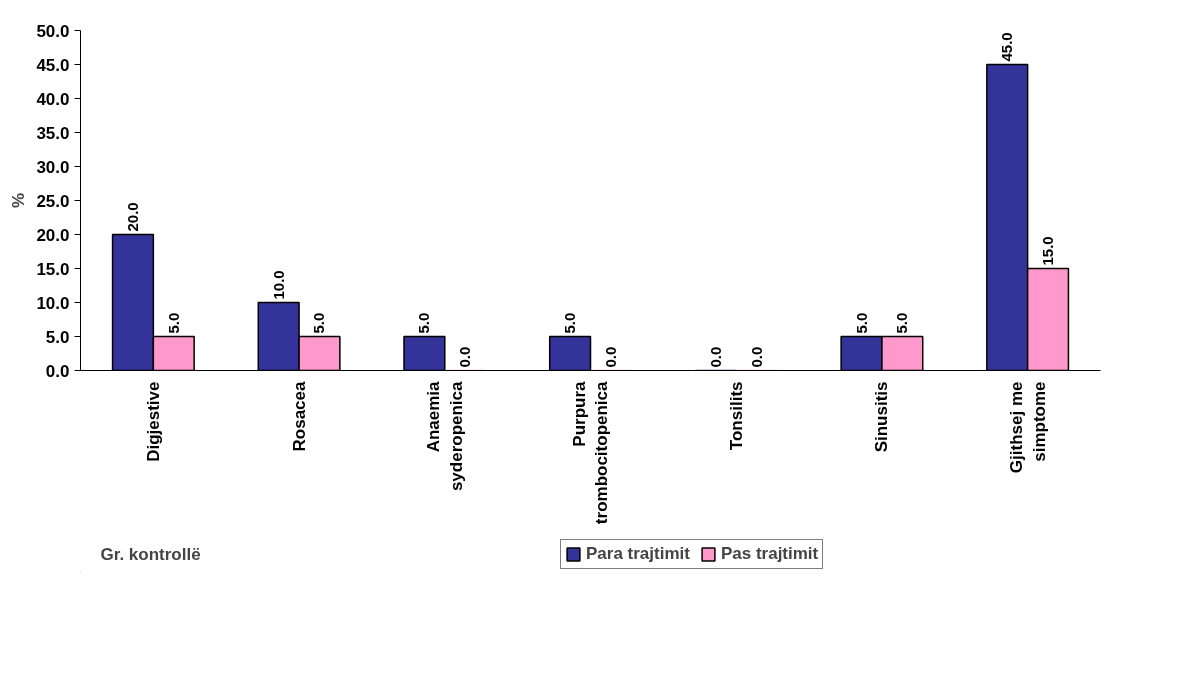 This screenshot has width=1183, height=698. What do you see at coordinates (19, 200) in the screenshot?
I see `y-axis-title: %` at bounding box center [19, 200].